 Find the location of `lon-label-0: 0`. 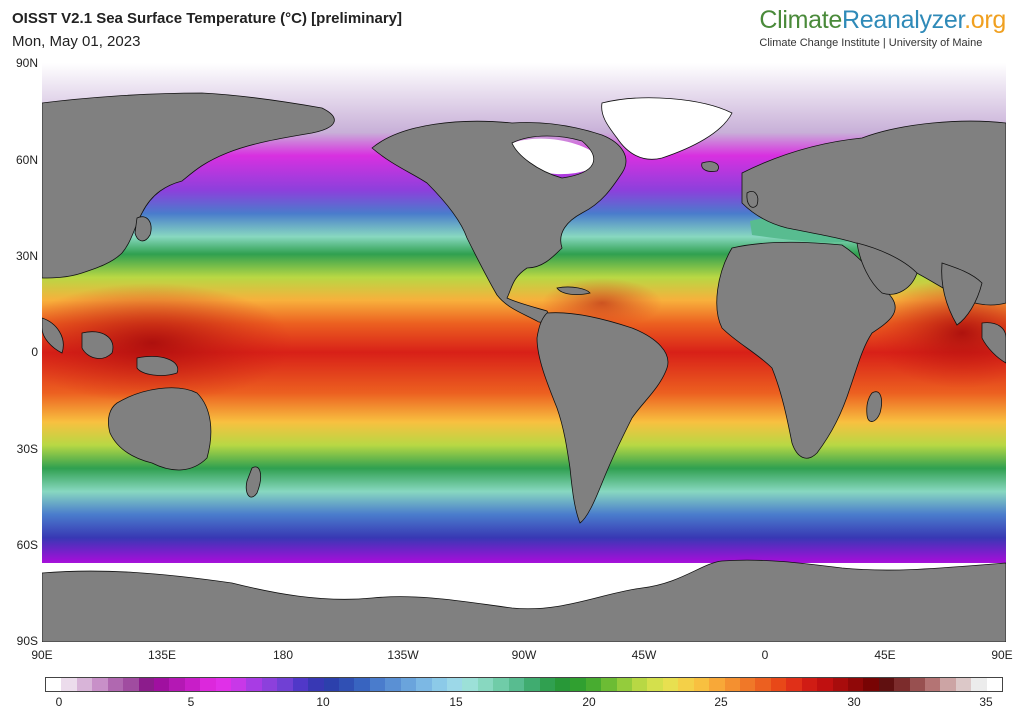

lon-label-0: 0 is located at coordinates (765, 655).